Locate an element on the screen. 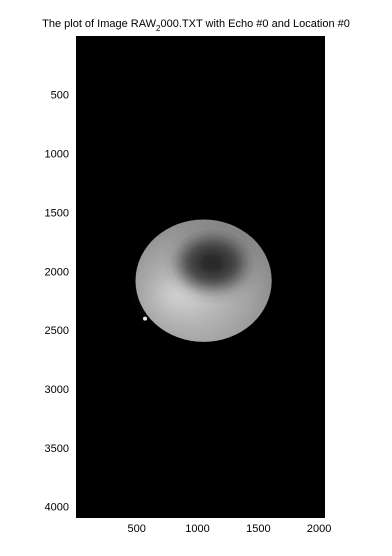 This screenshot has width=392, height=556. y-tick-label: 3500 is located at coordinates (57, 449).